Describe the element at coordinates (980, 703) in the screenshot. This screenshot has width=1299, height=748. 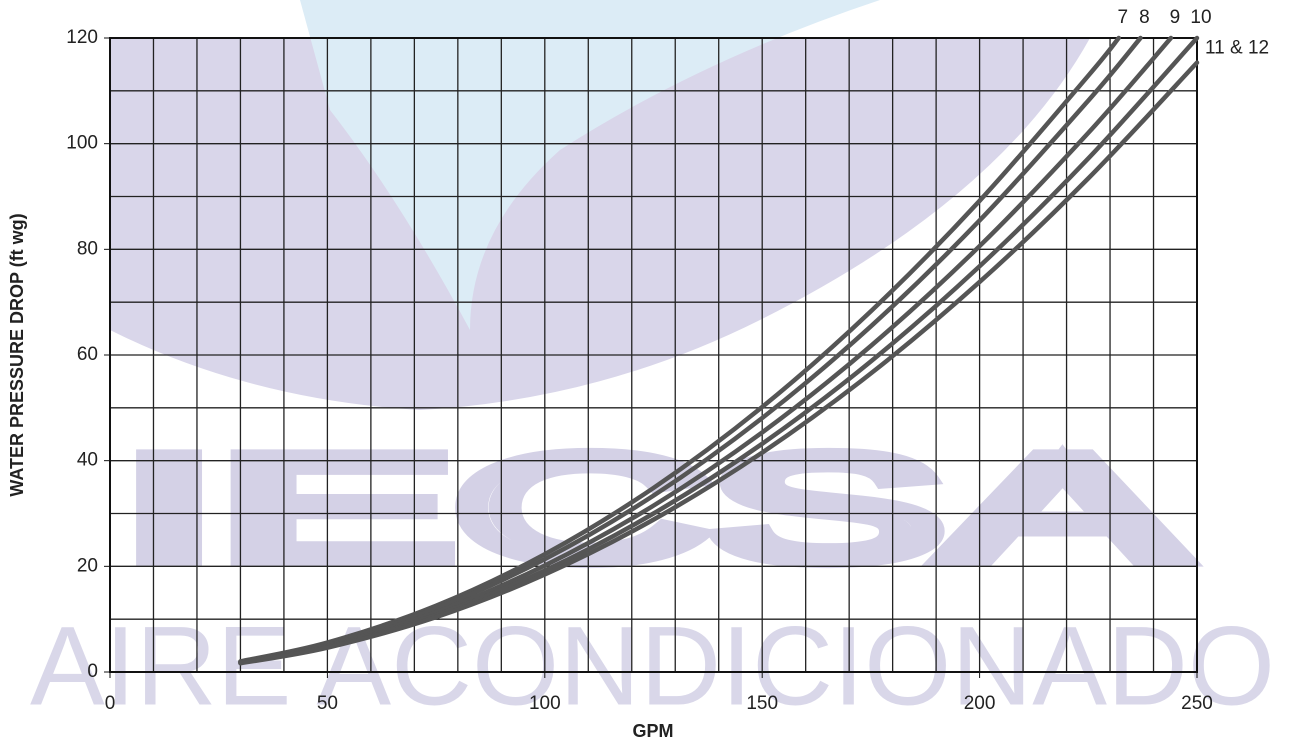
I see `x-tick-label: 200` at that location.